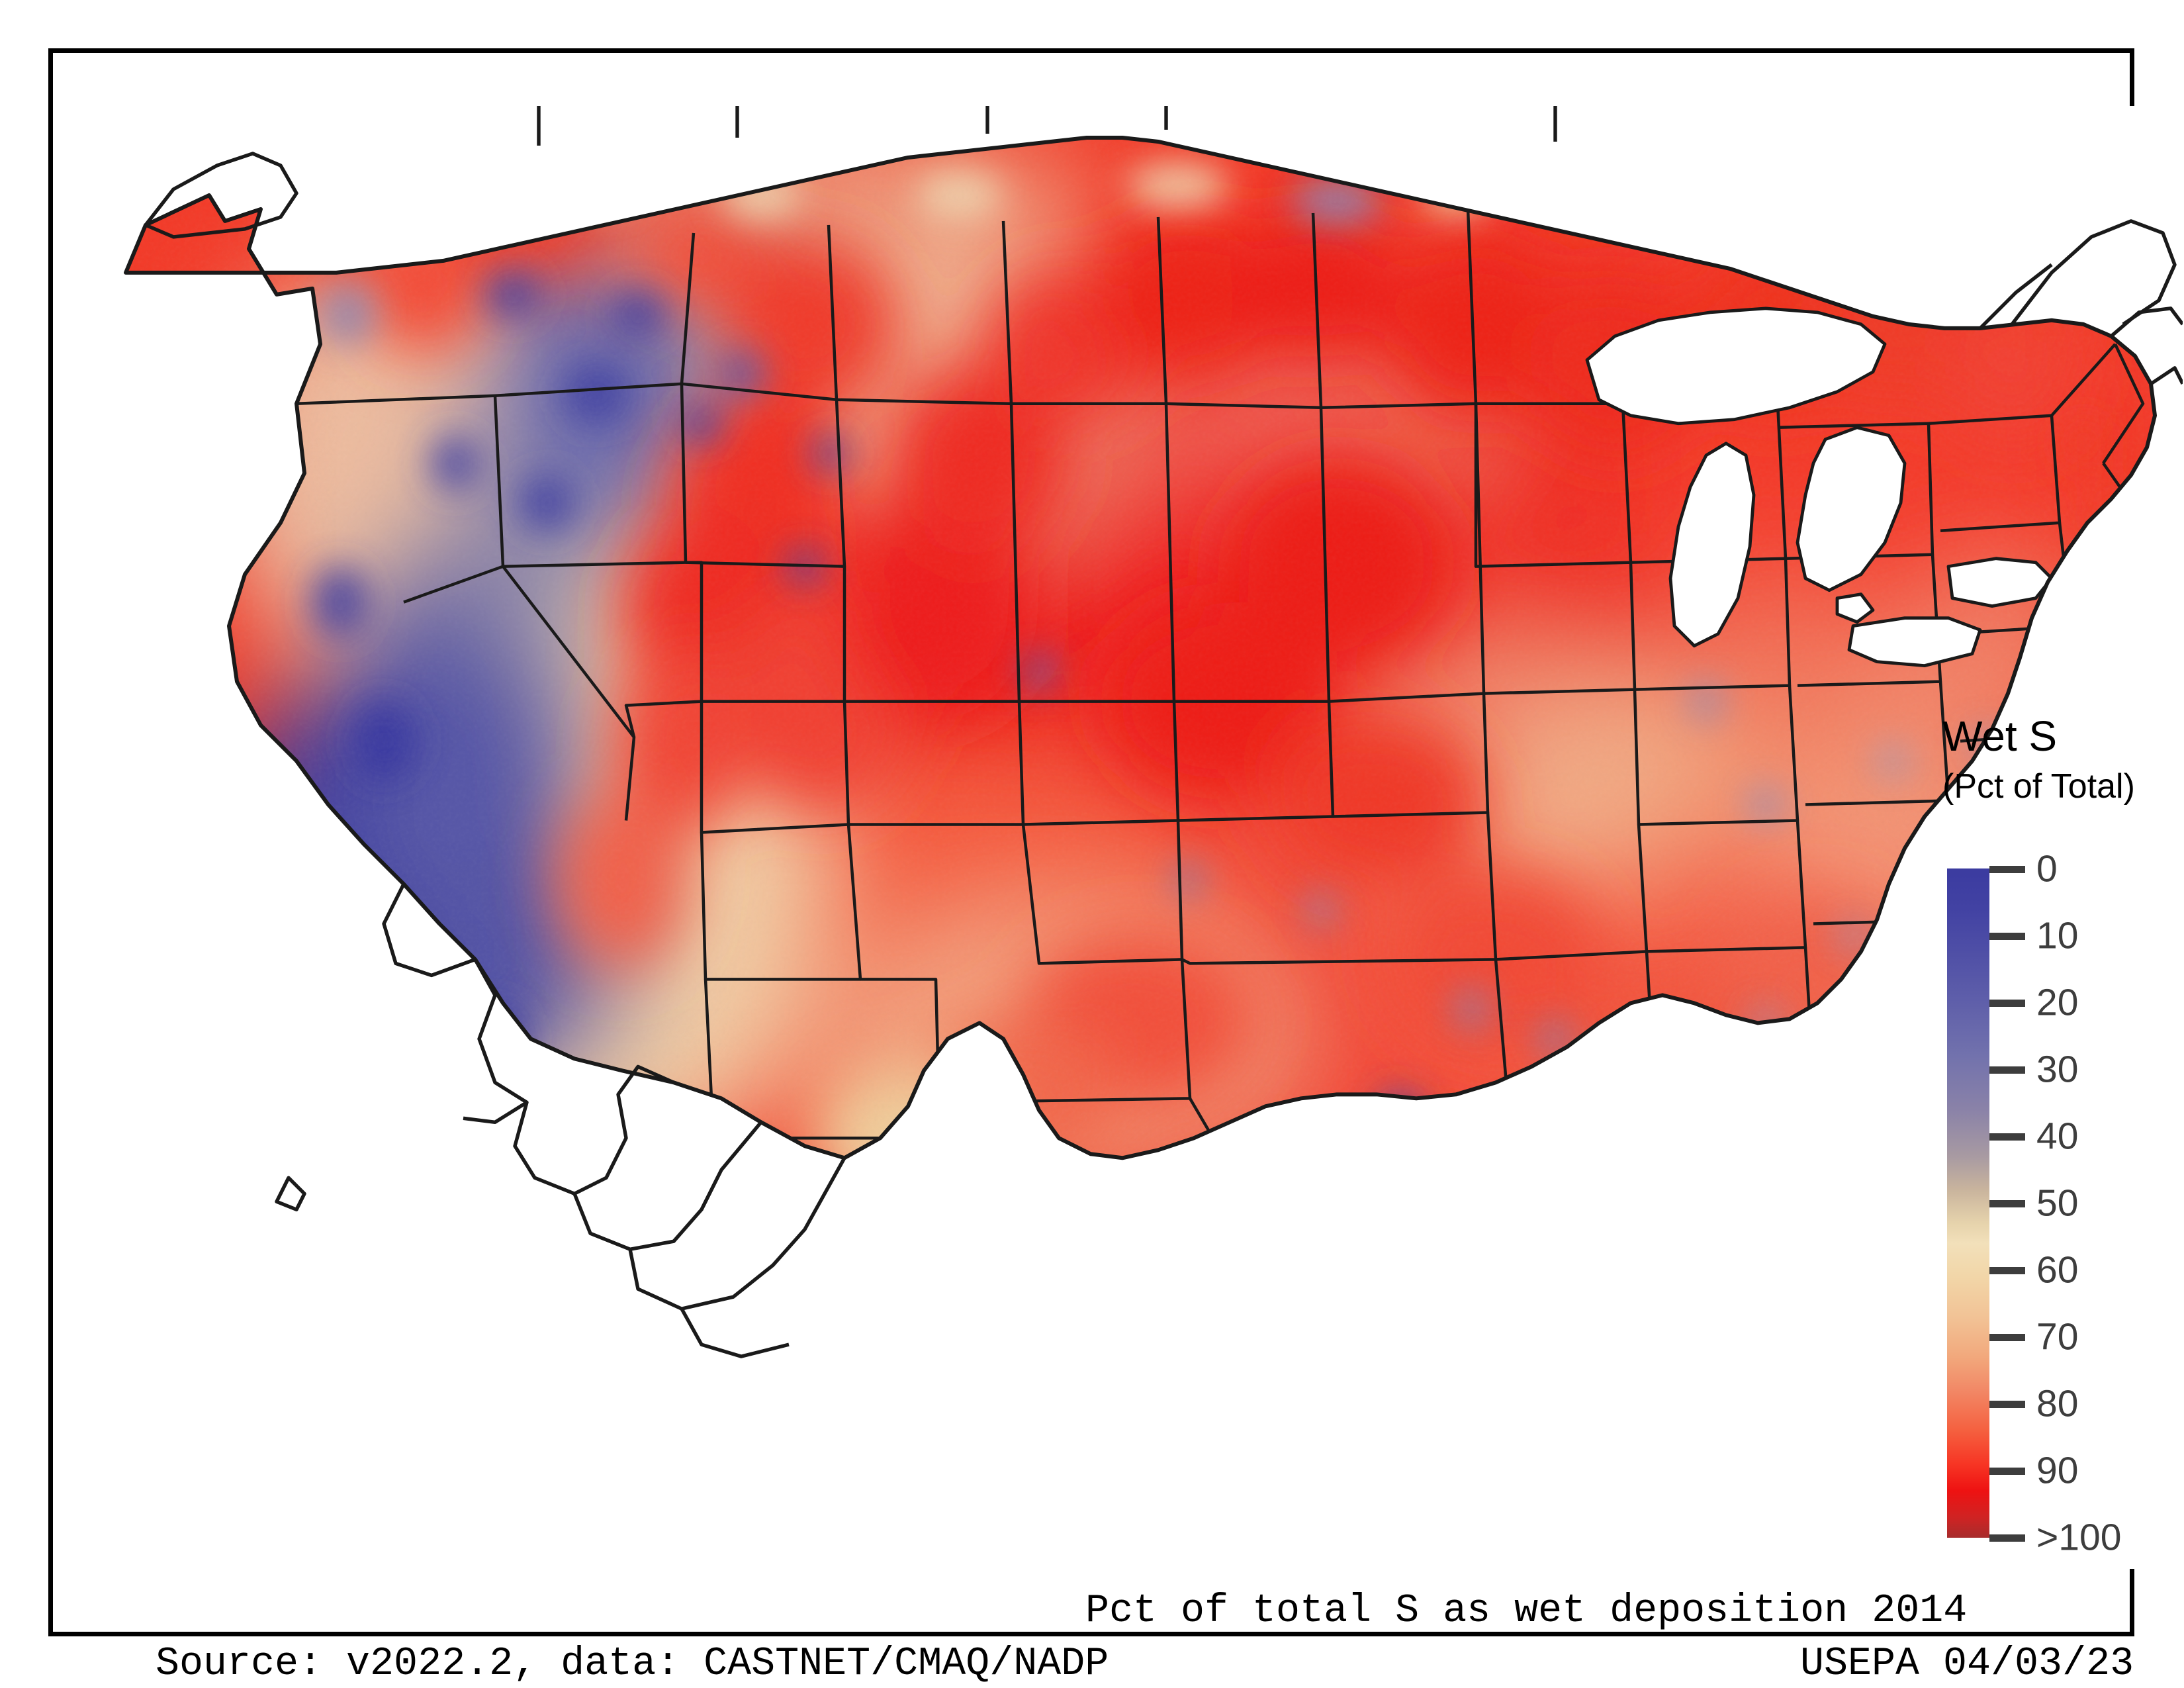  I want to click on colorbar-gradient, so click(1968, 1203).